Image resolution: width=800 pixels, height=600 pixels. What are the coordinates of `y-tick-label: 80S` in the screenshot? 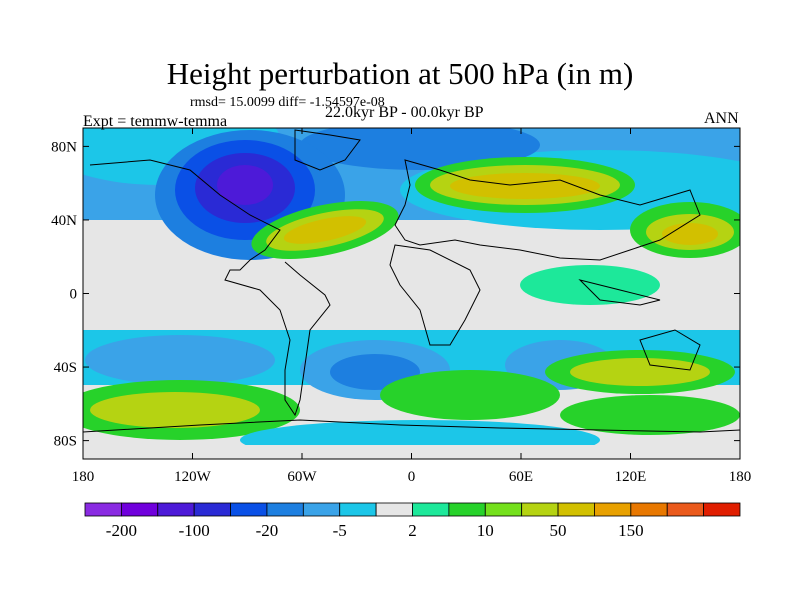 It's located at (65, 442).